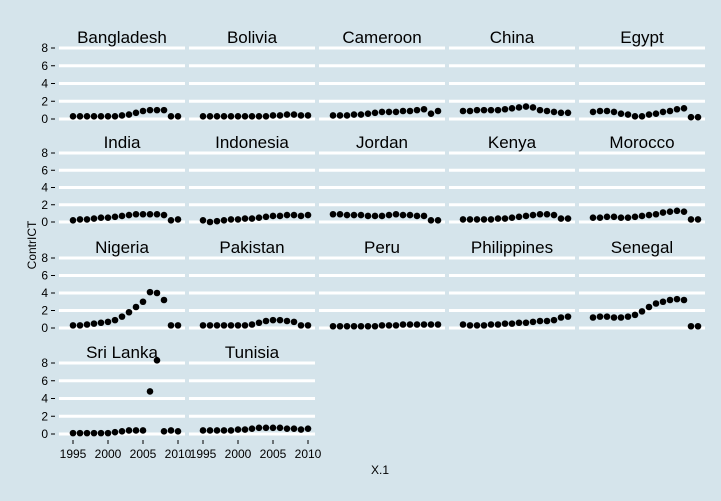  I want to click on panel-title: Bolivia, so click(252, 37).